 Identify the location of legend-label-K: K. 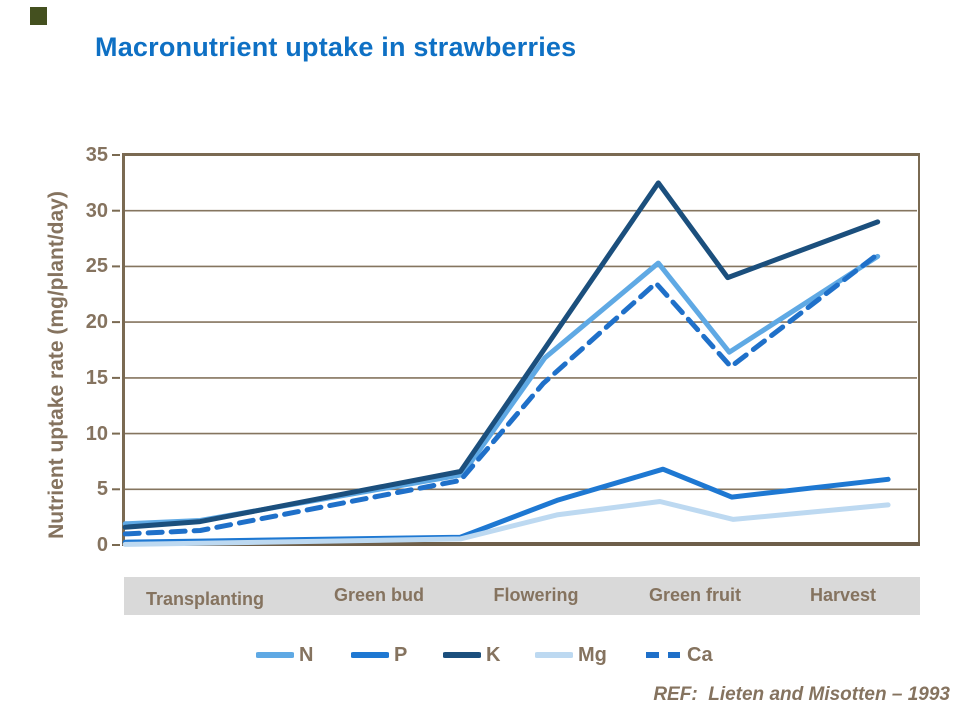
(493, 655).